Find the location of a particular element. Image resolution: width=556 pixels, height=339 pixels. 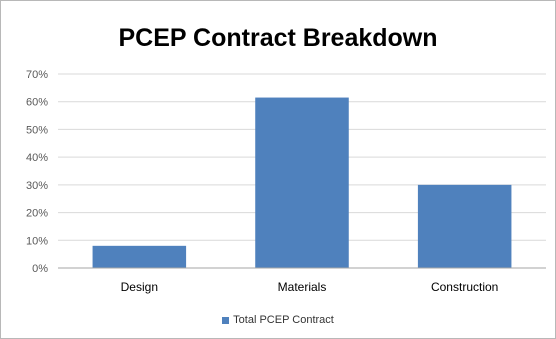

y-tick-label: 10% is located at coordinates (37, 241).